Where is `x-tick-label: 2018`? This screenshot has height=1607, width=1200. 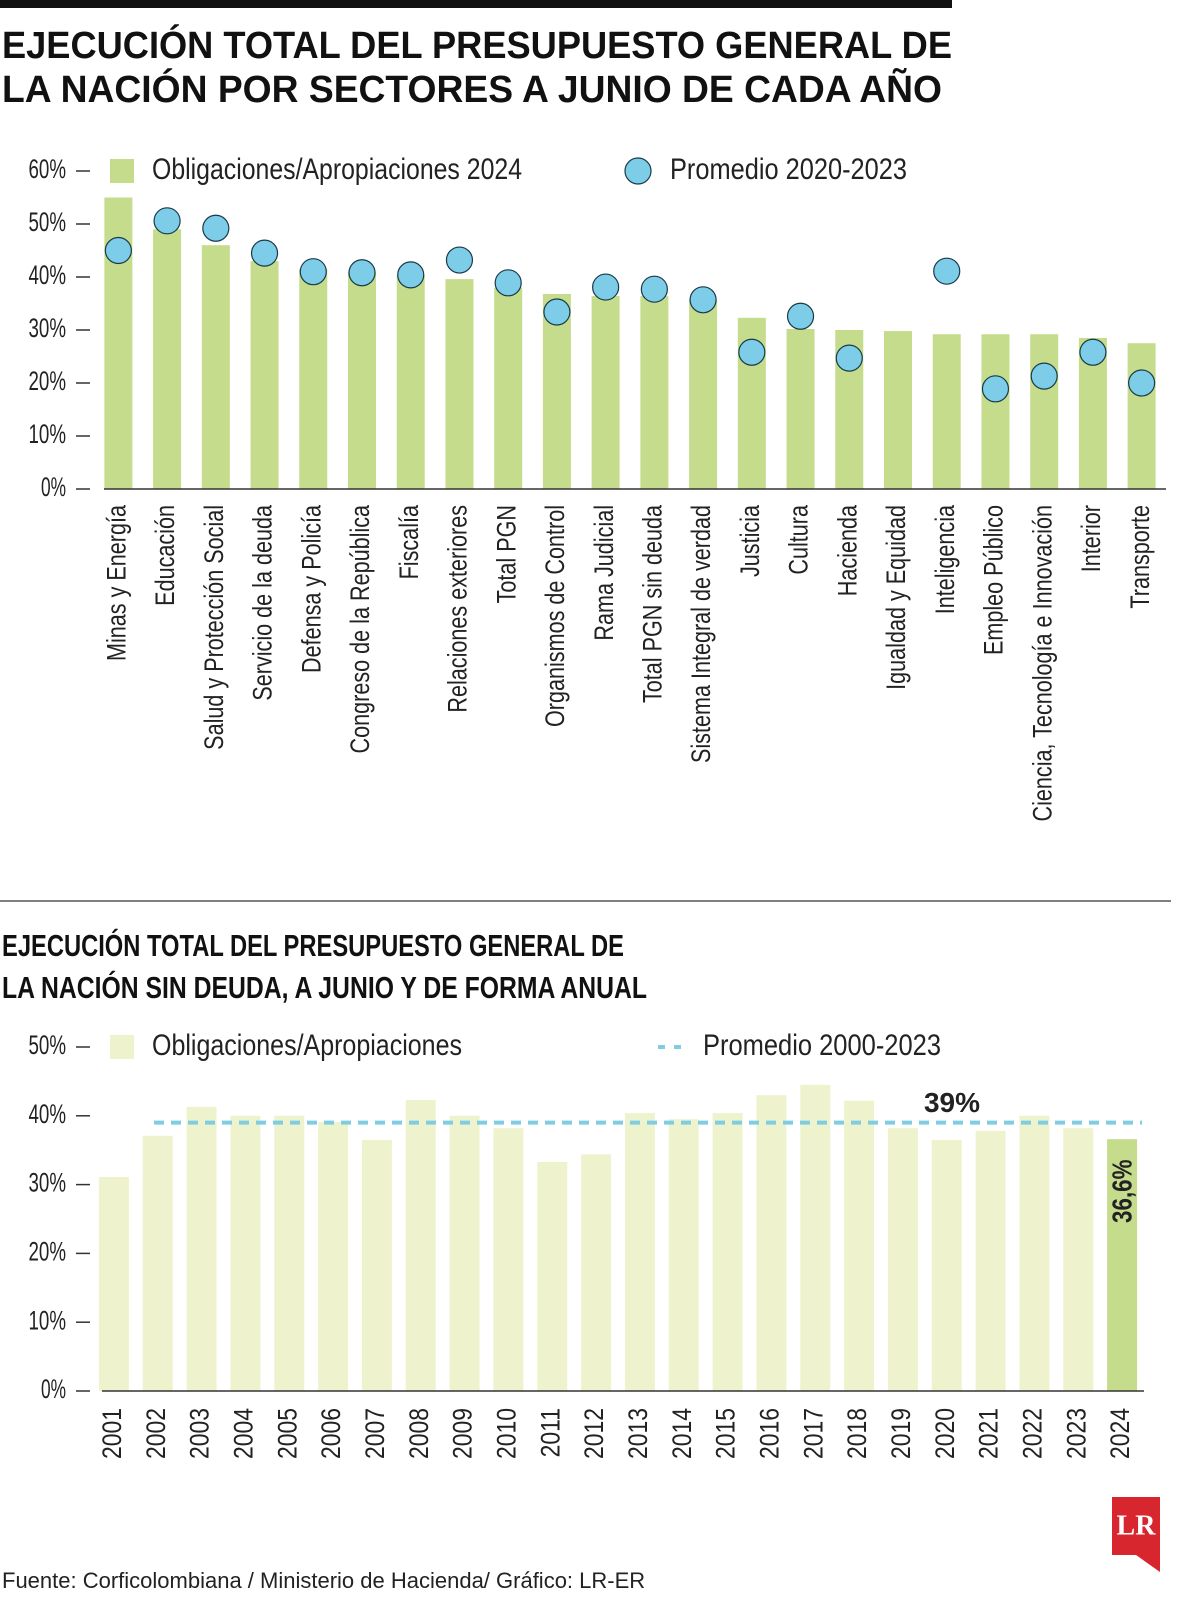
x-tick-label: 2018 is located at coordinates (858, 1433).